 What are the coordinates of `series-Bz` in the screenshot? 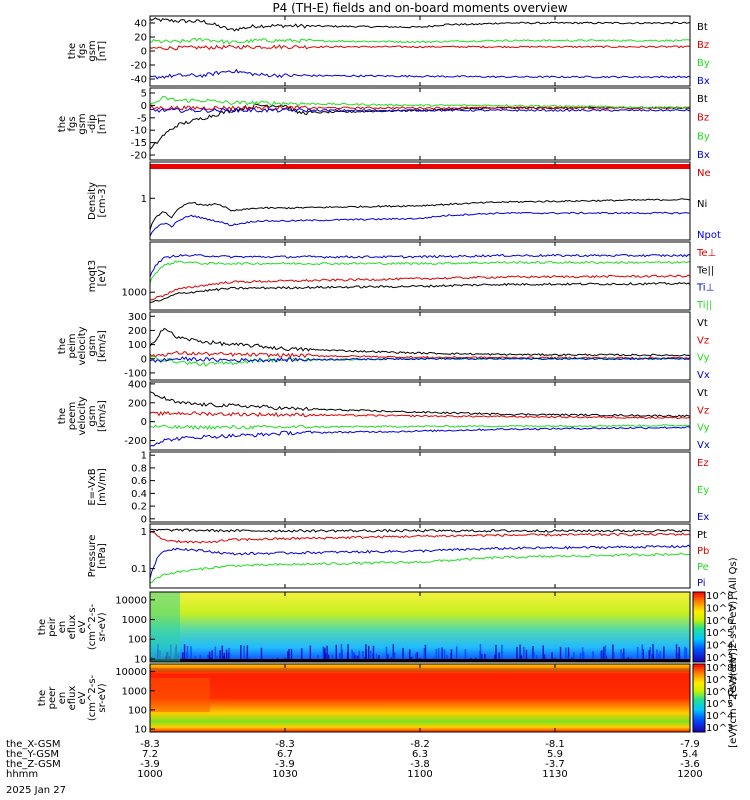 It's located at (420, 108).